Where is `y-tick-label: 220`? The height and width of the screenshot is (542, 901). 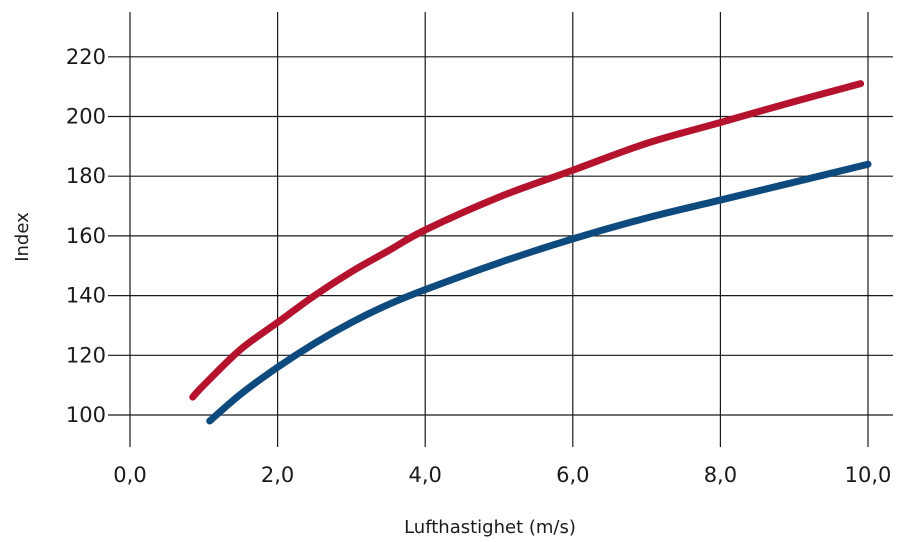
y-tick-label: 220 is located at coordinates (86, 57).